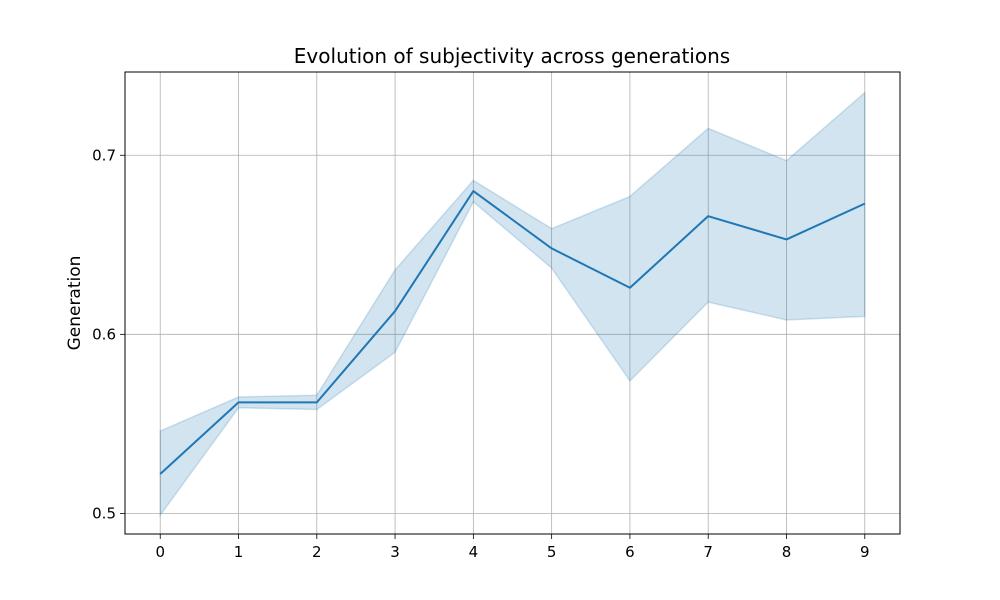  Describe the element at coordinates (630, 552) in the screenshot. I see `x-tick-label: 6` at that location.